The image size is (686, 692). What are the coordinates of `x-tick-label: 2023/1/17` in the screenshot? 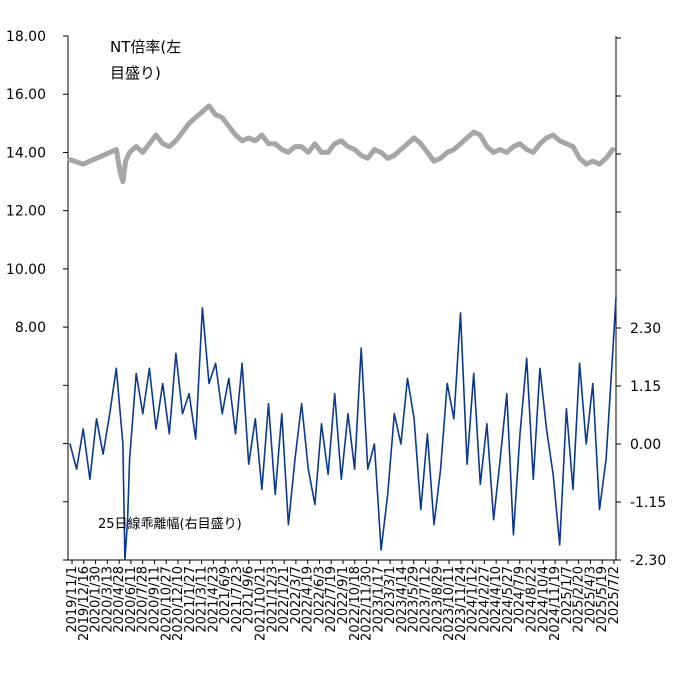 It's located at (378, 599).